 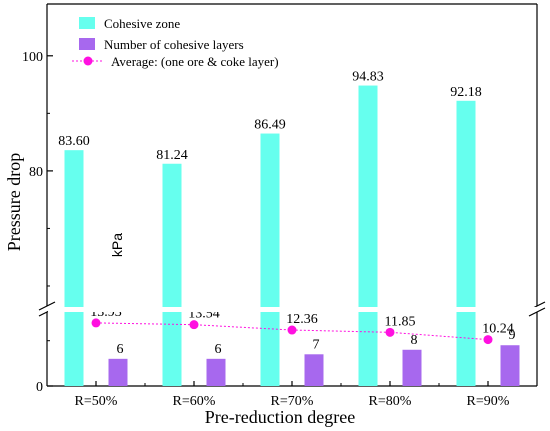 What do you see at coordinates (32, 57) in the screenshot?
I see `y-tick-label-100: 100` at bounding box center [32, 57].